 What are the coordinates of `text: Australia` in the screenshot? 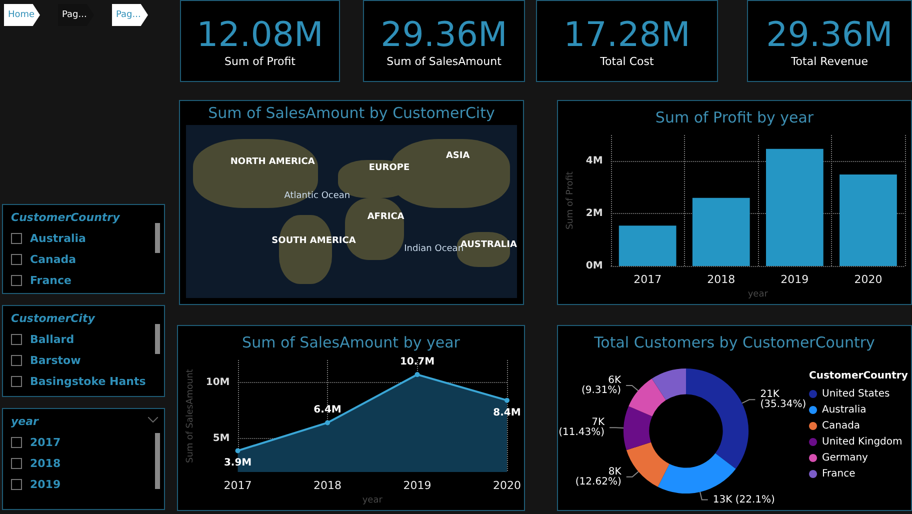 It's located at (58, 238).